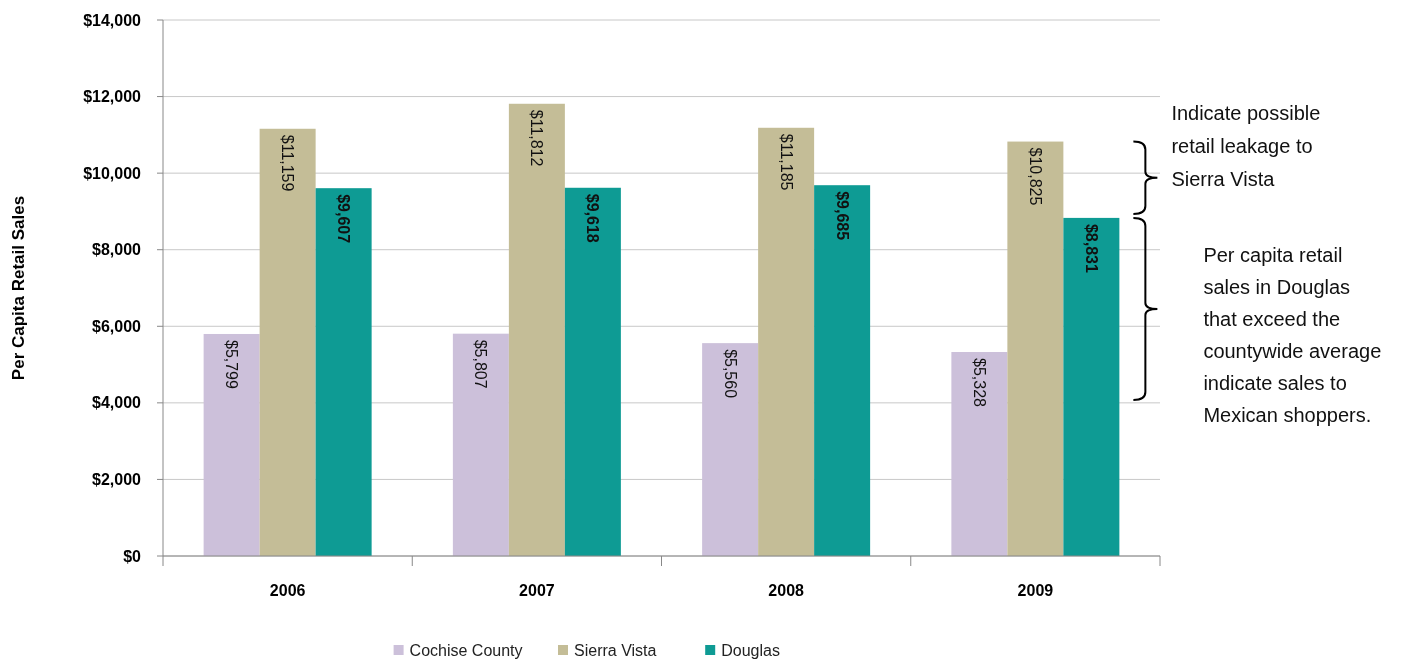  What do you see at coordinates (112, 20) in the screenshot?
I see `y-tick-label: $14,000` at bounding box center [112, 20].